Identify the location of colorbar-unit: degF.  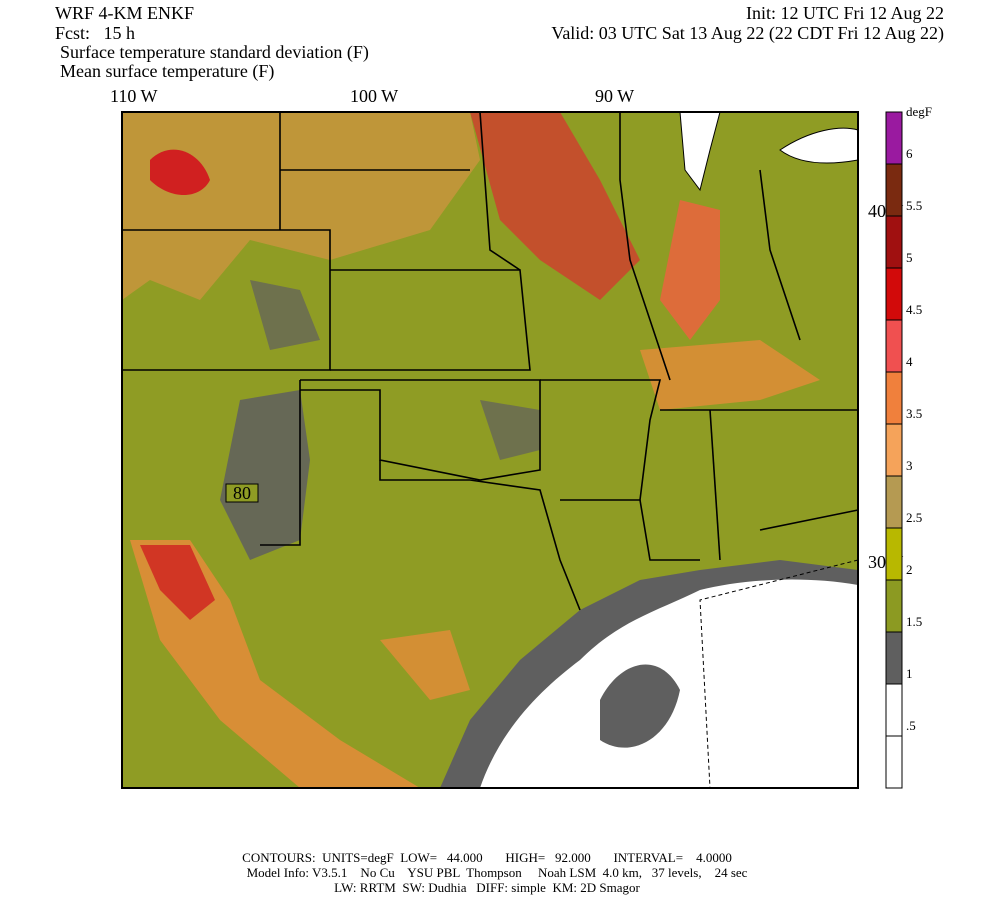
(919, 111).